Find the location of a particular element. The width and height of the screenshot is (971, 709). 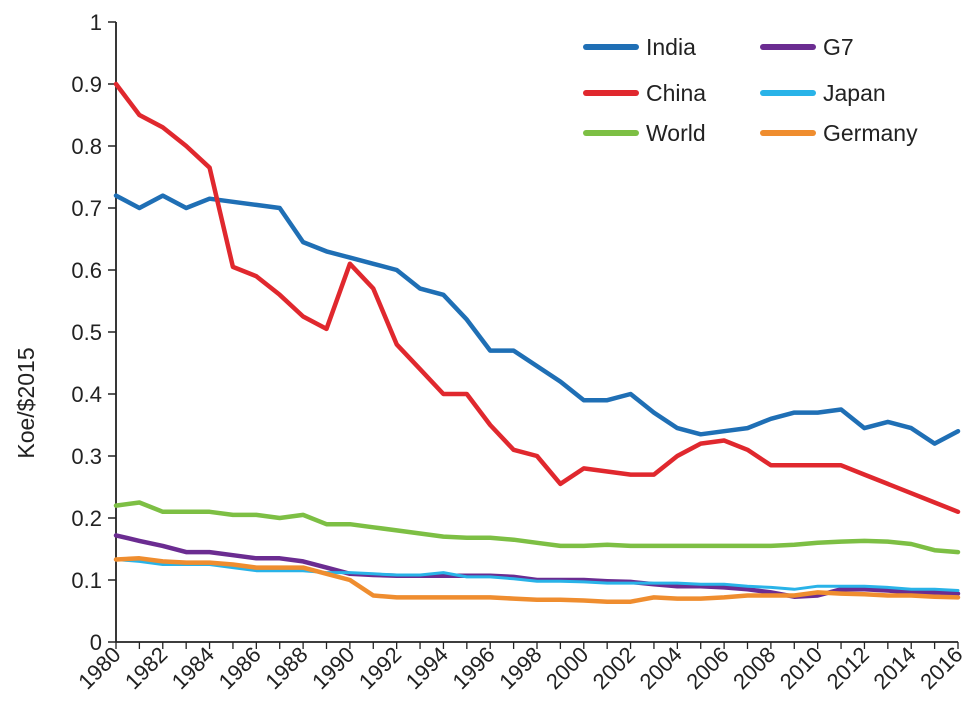

x-tick-label: 1998 is located at coordinates (520, 668).